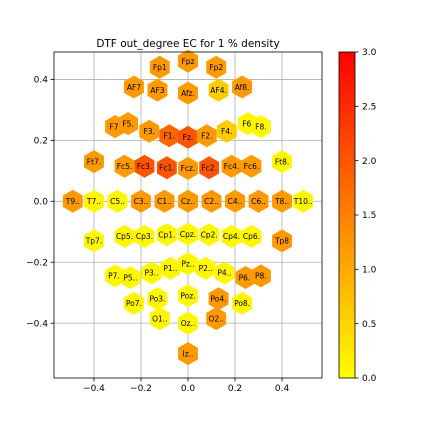 The image size is (432, 436). What do you see at coordinates (260, 126) in the screenshot?
I see `electrode-label: F8.` at bounding box center [260, 126].